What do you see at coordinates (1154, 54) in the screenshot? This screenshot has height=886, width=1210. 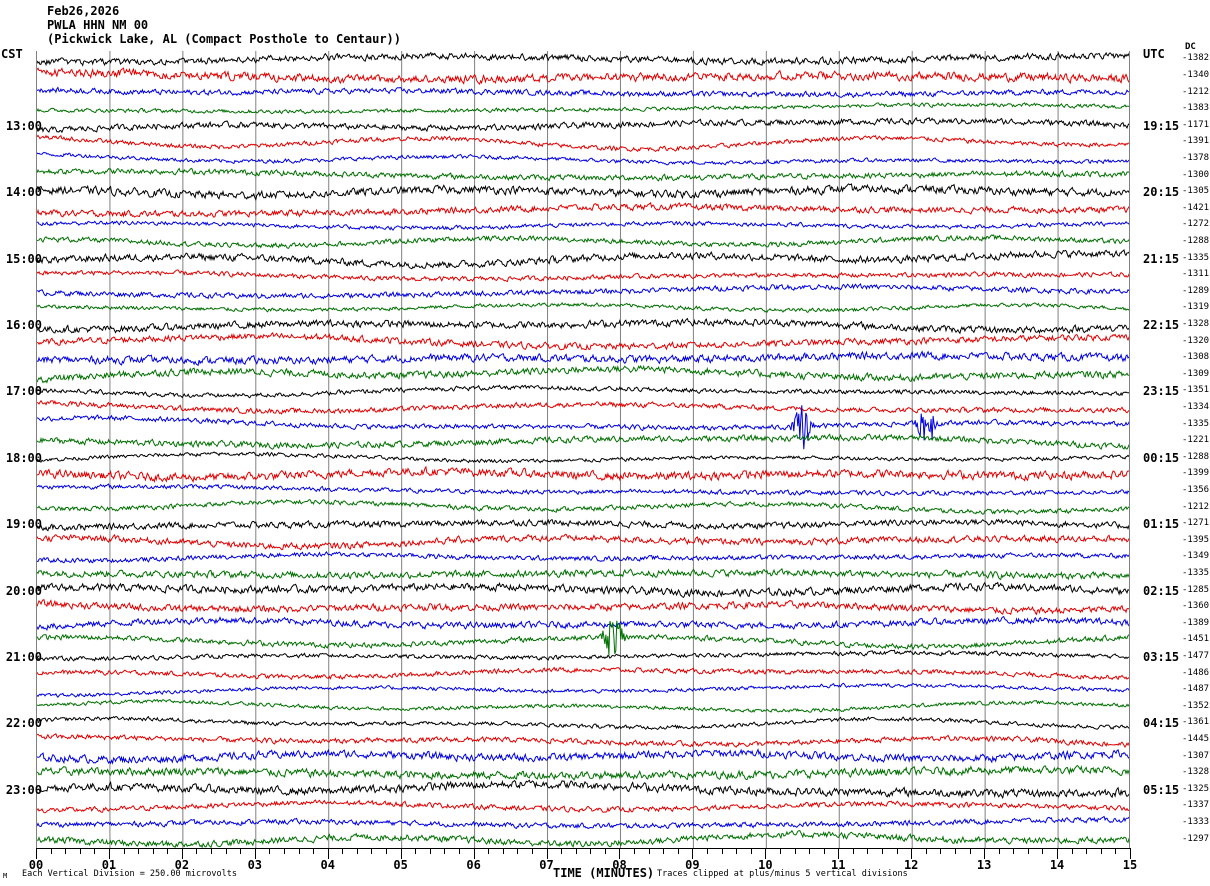 I see `right-timezone-label: UTC` at bounding box center [1154, 54].